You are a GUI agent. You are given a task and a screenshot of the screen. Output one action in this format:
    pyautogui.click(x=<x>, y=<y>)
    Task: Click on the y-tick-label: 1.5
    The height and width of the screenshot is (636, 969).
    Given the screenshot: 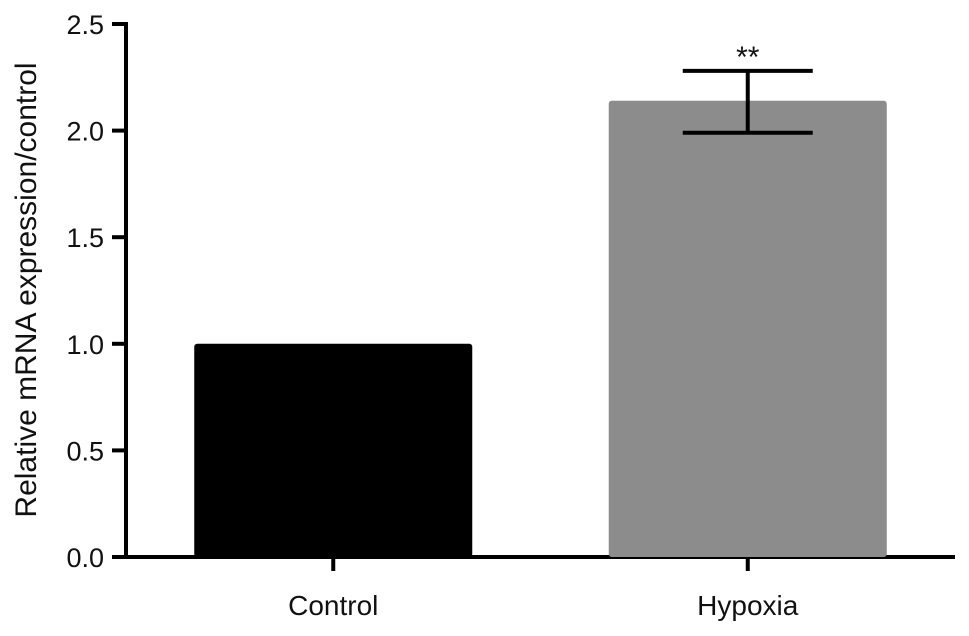 What is the action you would take?
    pyautogui.click(x=85, y=238)
    